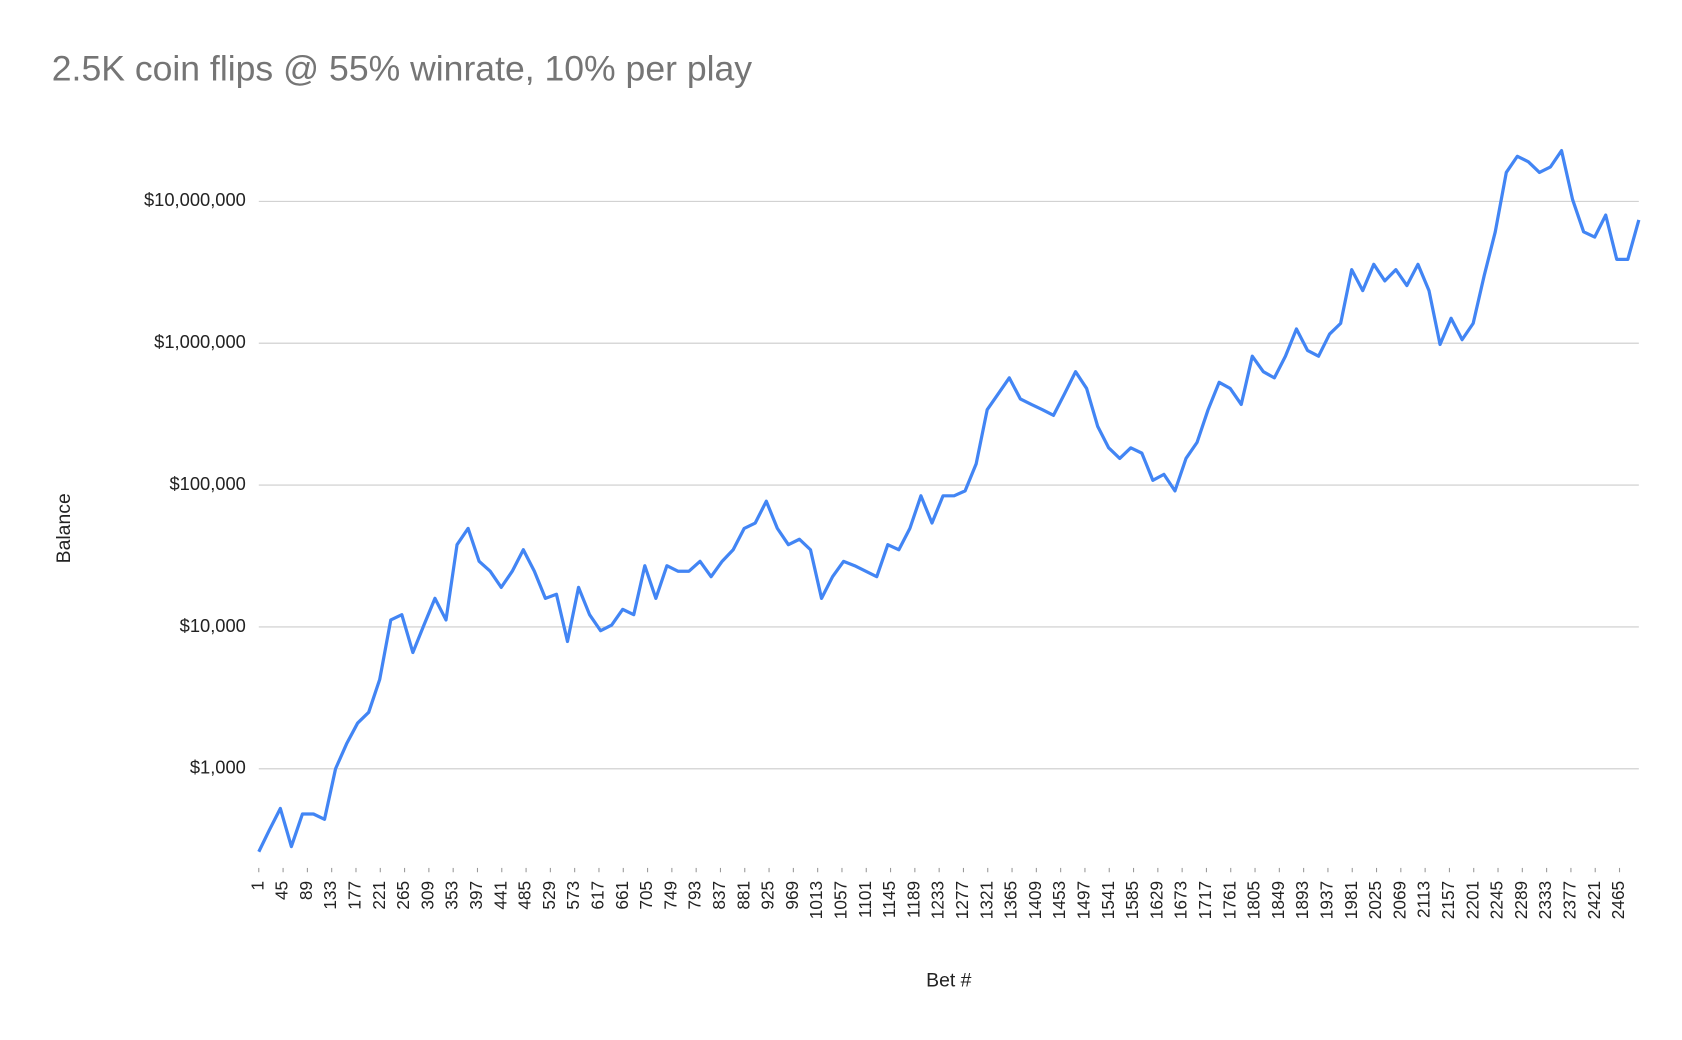 This screenshot has height=1040, width=1682. Describe the element at coordinates (622, 895) in the screenshot. I see `x-tick-label: 661` at that location.